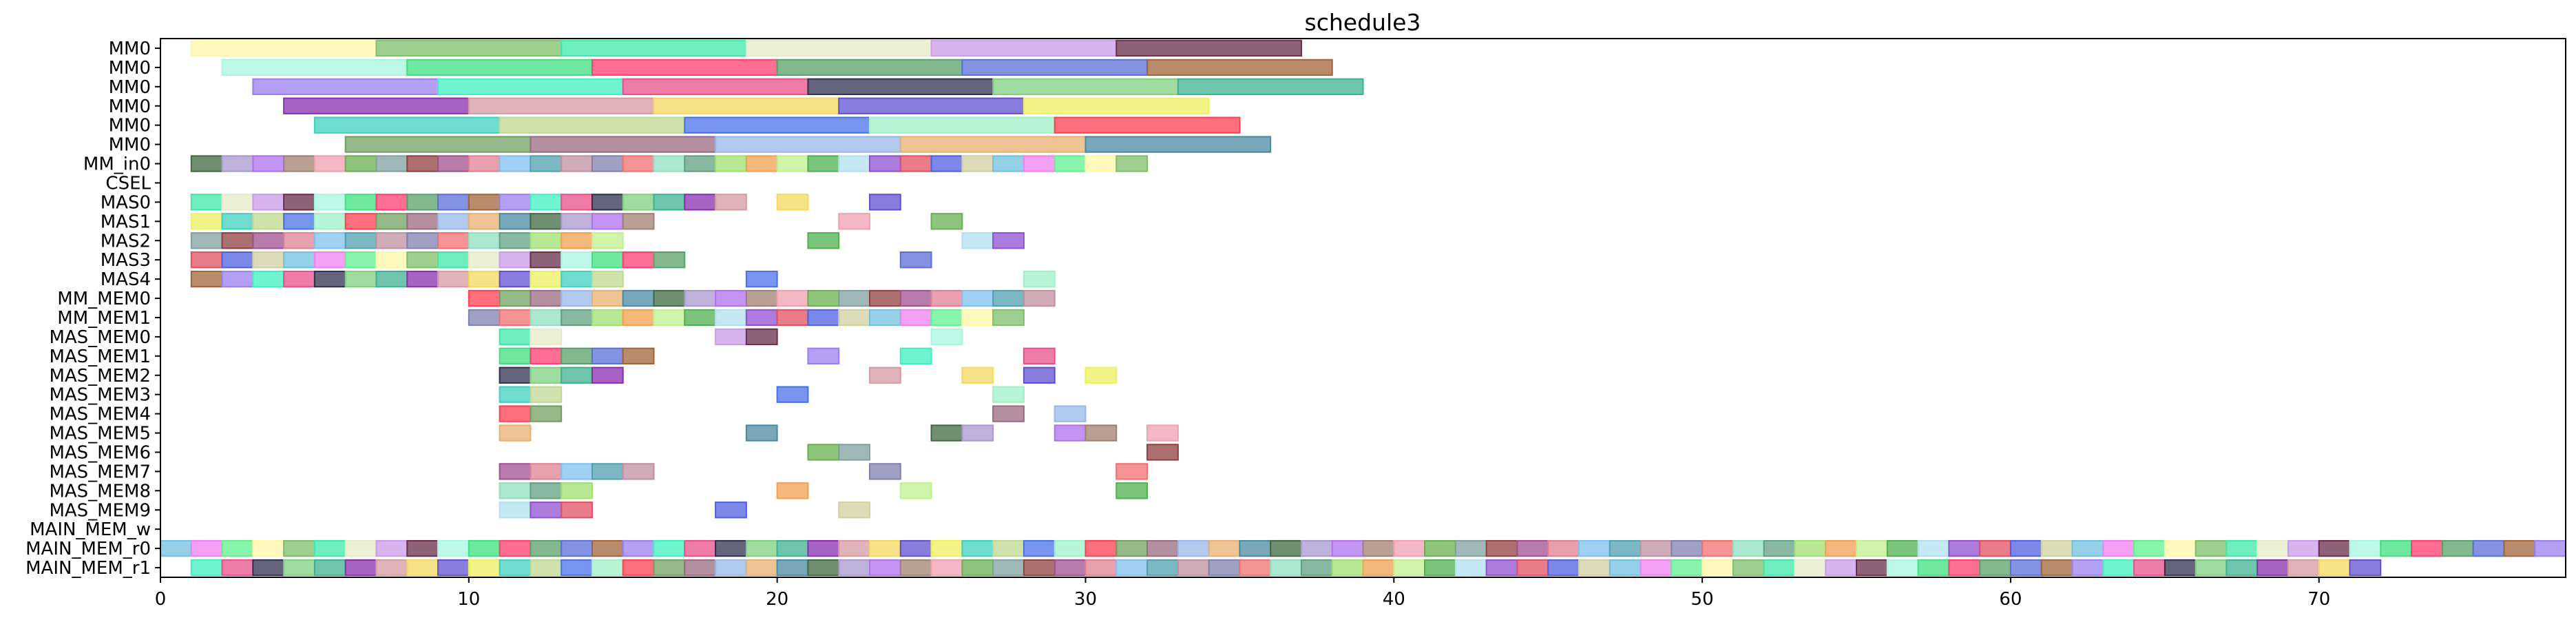 The height and width of the screenshot is (620, 2576). I want to click on chart-title: schedule3, so click(1363, 22).